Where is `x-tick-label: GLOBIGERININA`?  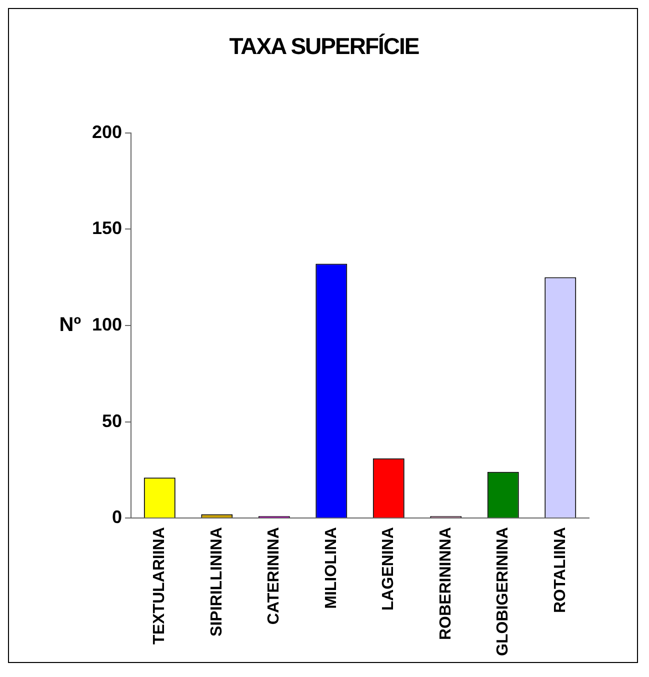
x-tick-label: GLOBIGERININA is located at coordinates (503, 591).